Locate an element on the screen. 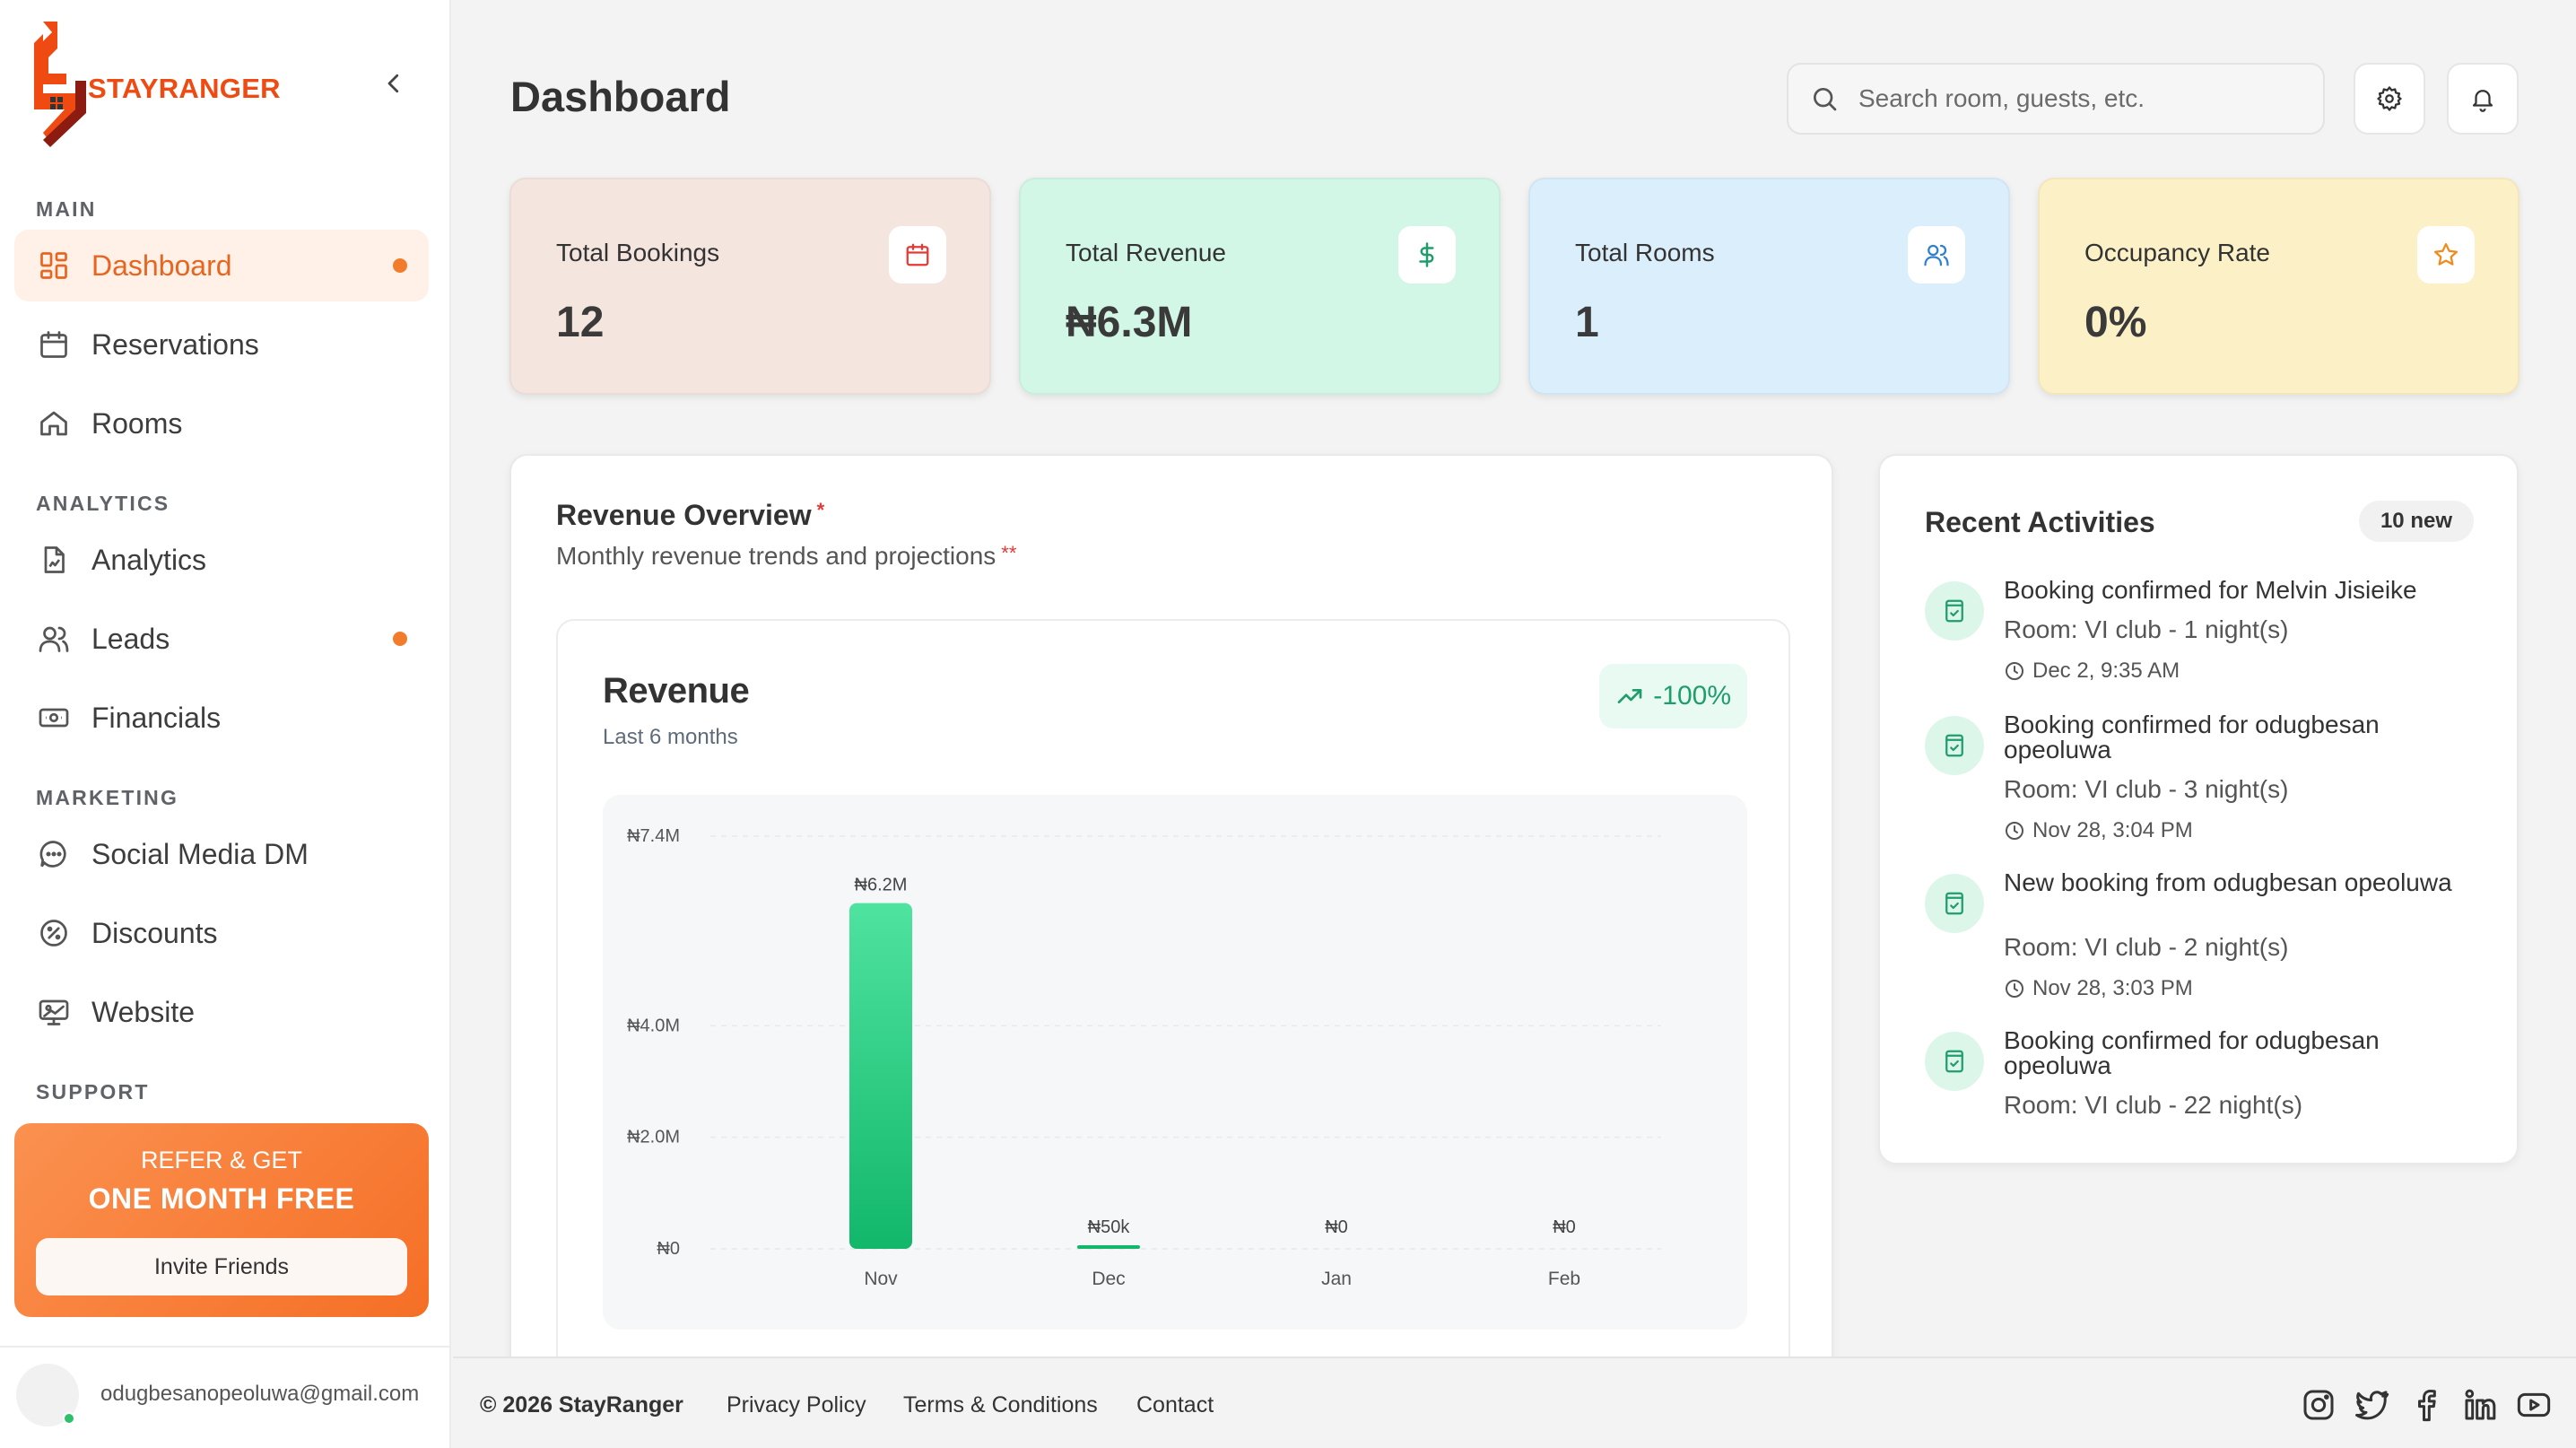  terms-link: Terms & Conditions is located at coordinates (1000, 1404).